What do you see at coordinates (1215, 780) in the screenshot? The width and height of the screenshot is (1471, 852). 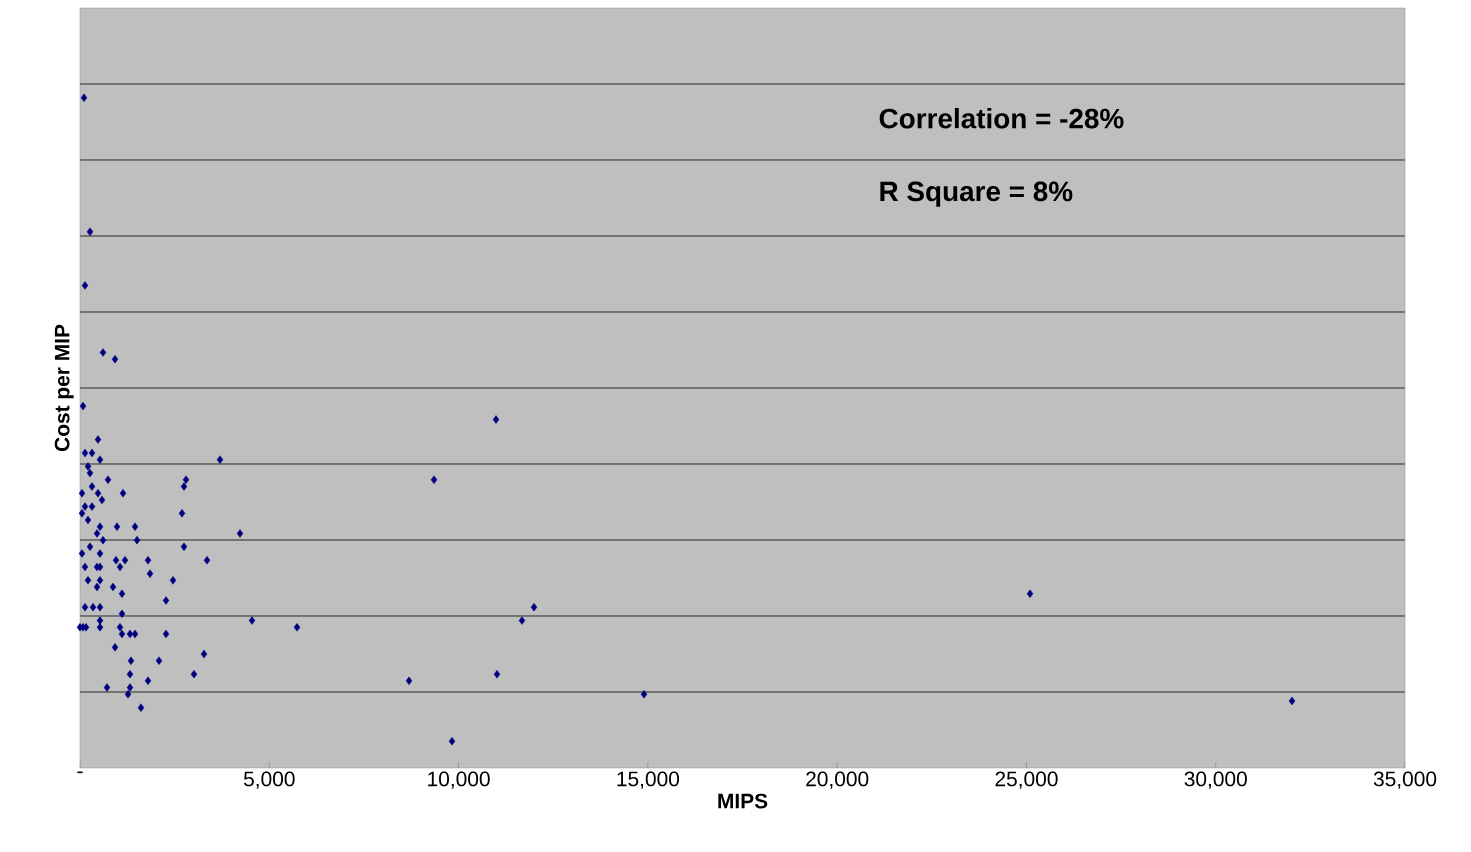 I see `x-tick-label: 30,000` at bounding box center [1215, 780].